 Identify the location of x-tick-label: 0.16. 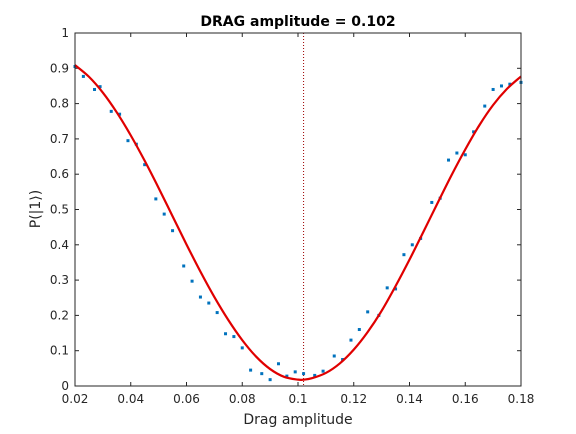
(465, 399).